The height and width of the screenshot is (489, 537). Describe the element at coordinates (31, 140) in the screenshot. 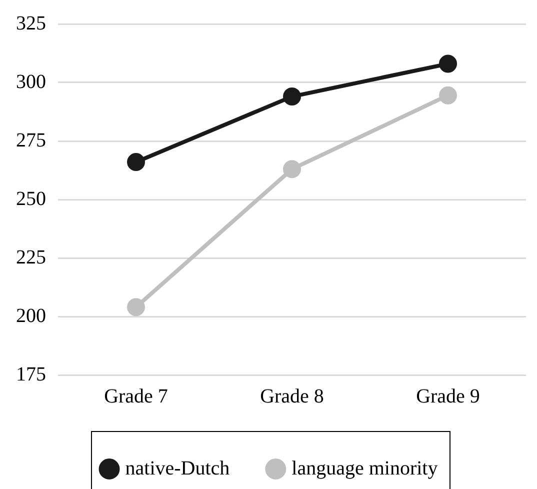

I see `y-tick-label: 275` at that location.